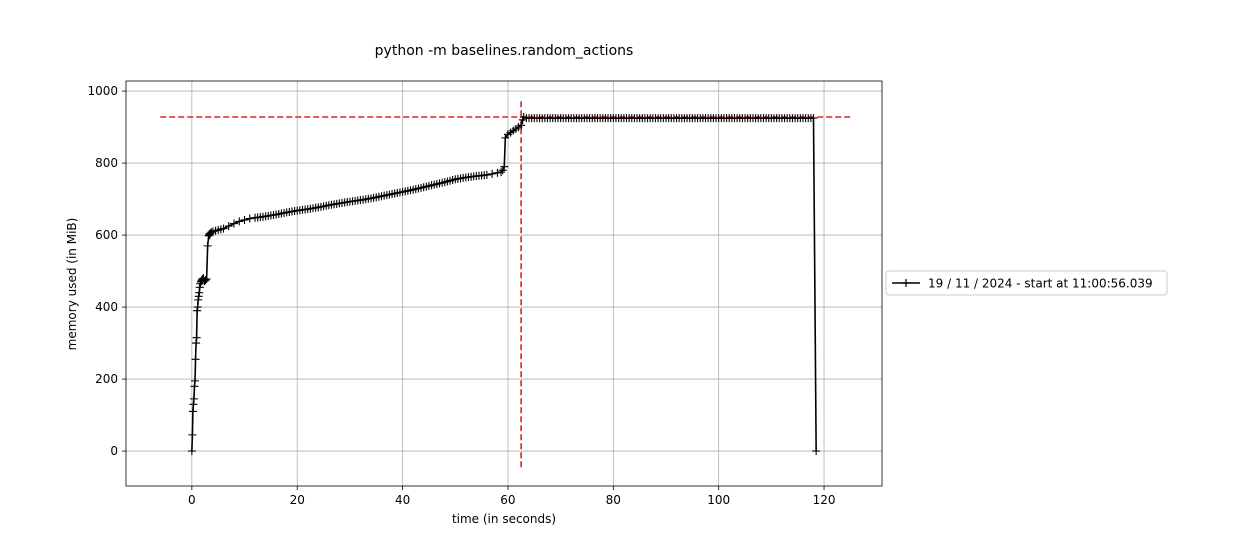  Describe the element at coordinates (106, 271) in the screenshot. I see `y-axis-ticks: 0 200 400 600 800 1000` at that location.